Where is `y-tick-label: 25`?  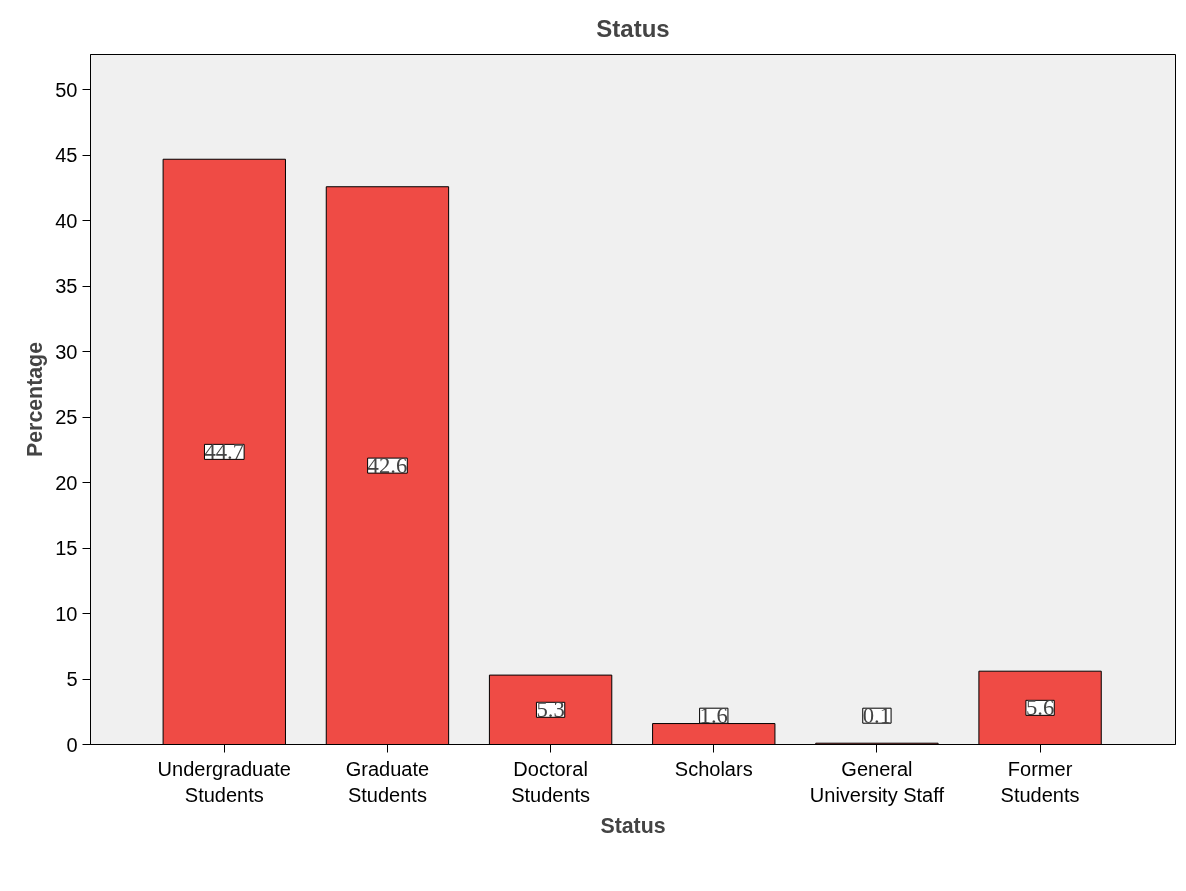
y-tick-label: 25 is located at coordinates (66, 417).